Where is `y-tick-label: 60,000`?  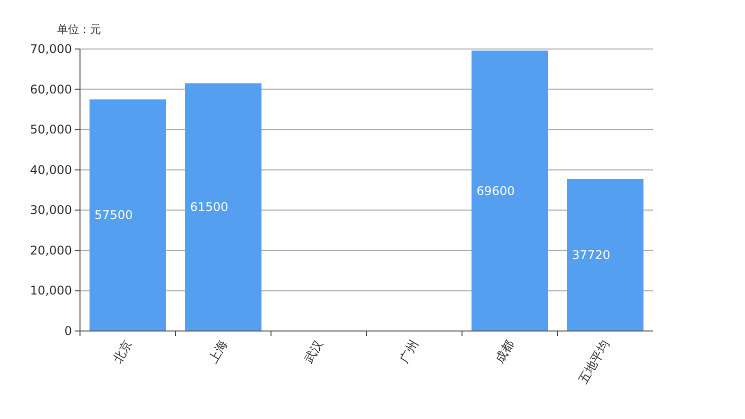
y-tick-label: 60,000 is located at coordinates (51, 89).